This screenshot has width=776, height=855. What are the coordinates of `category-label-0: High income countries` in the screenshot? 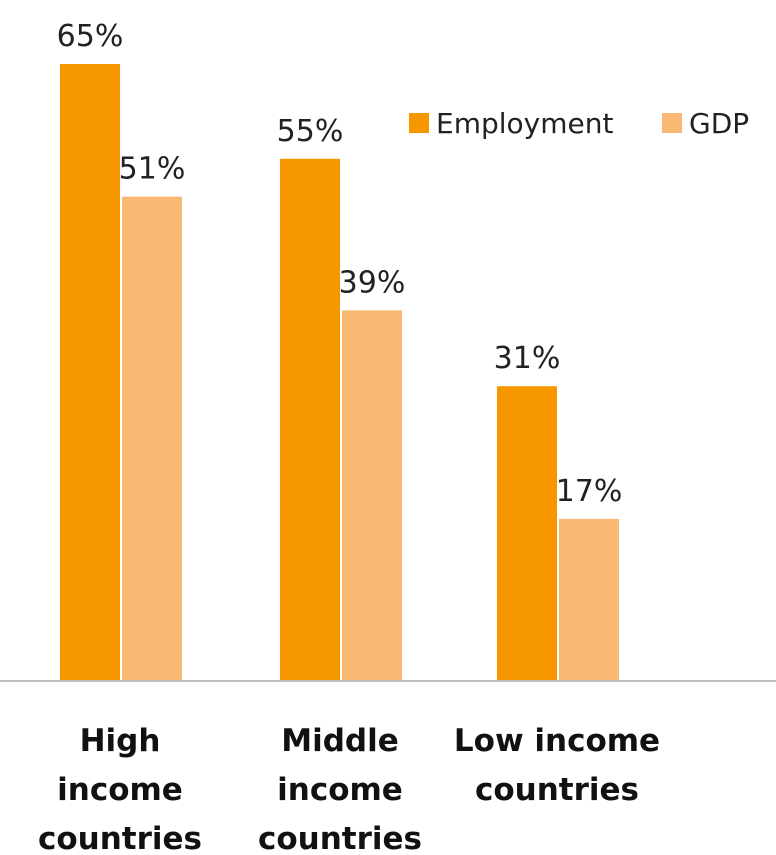 It's located at (120, 789).